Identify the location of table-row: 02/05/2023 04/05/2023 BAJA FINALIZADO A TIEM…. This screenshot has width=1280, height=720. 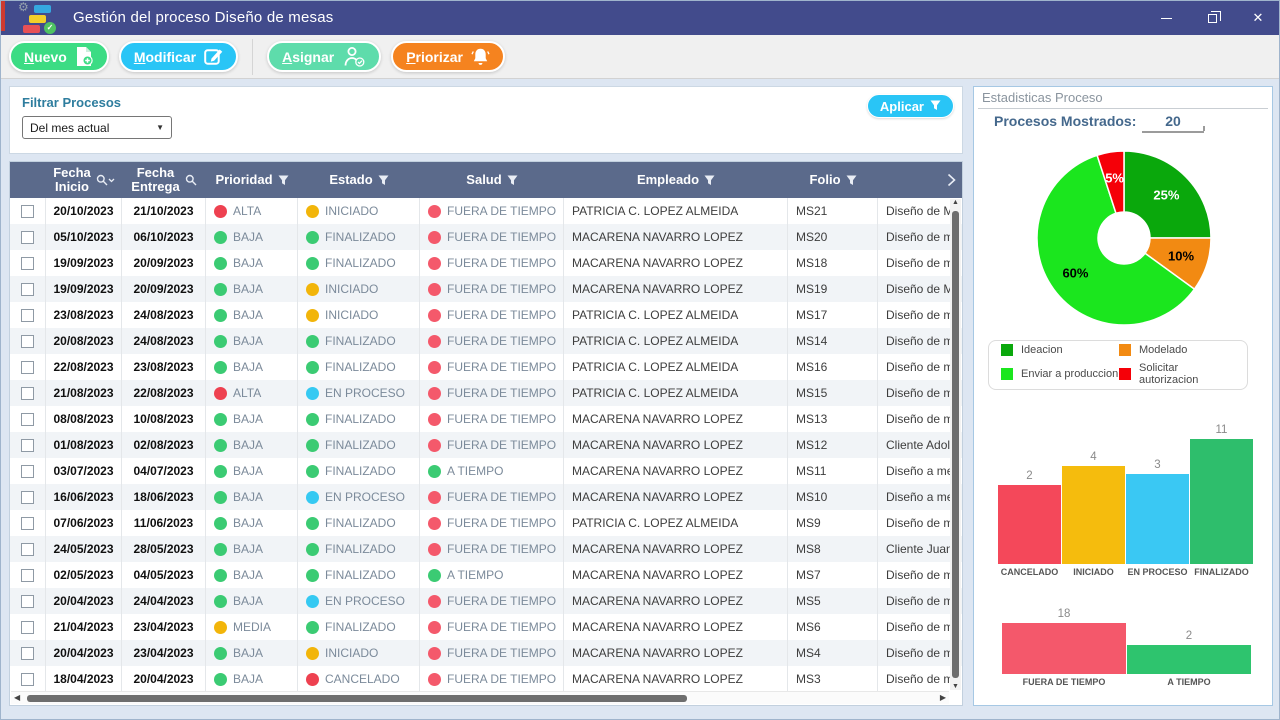
(486, 575).